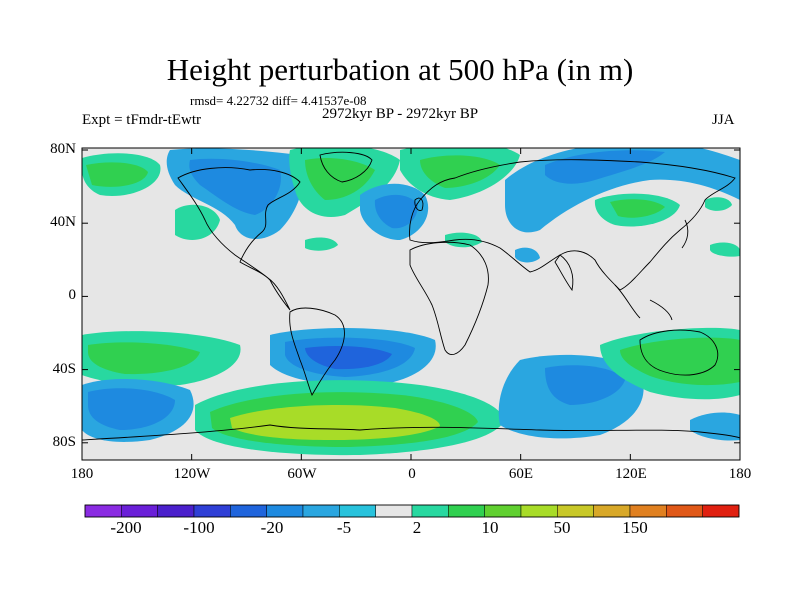  What do you see at coordinates (82, 474) in the screenshot?
I see `lon-tick-180w: 180` at bounding box center [82, 474].